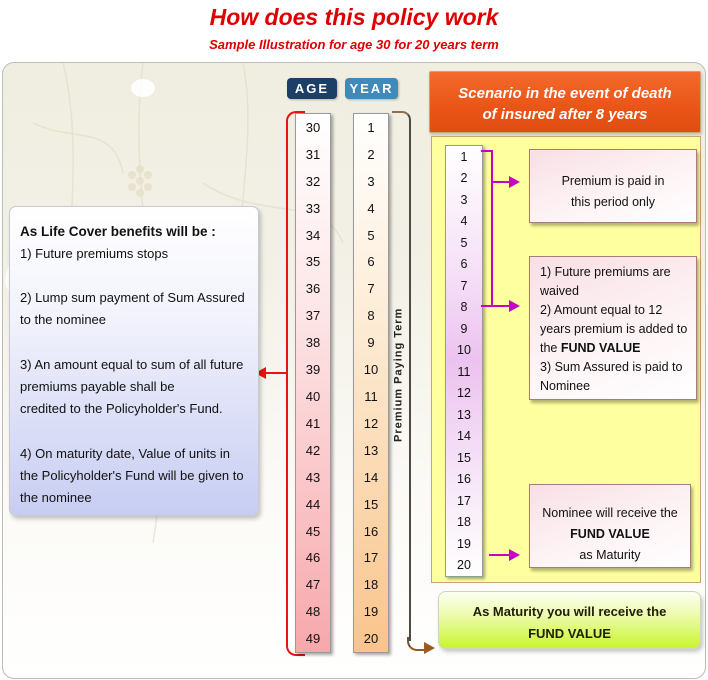 This screenshot has width=708, height=680. I want to click on page-title: How does this policy work, so click(354, 17).